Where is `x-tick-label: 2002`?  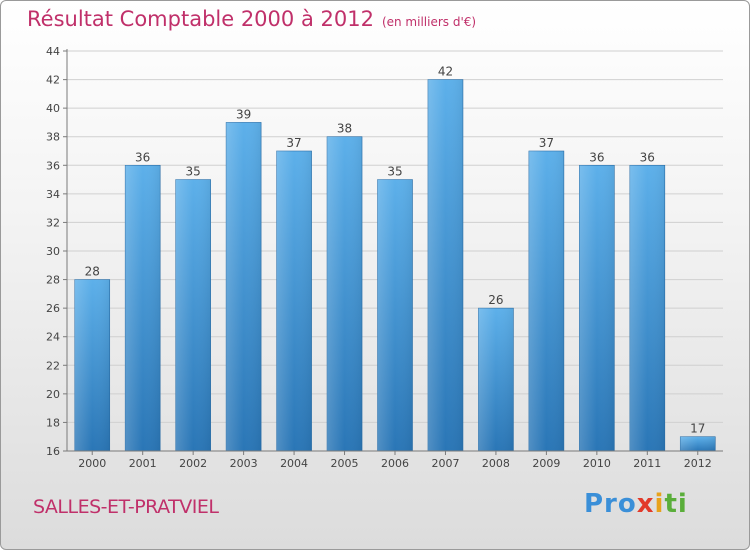 x-tick-label: 2002 is located at coordinates (193, 463).